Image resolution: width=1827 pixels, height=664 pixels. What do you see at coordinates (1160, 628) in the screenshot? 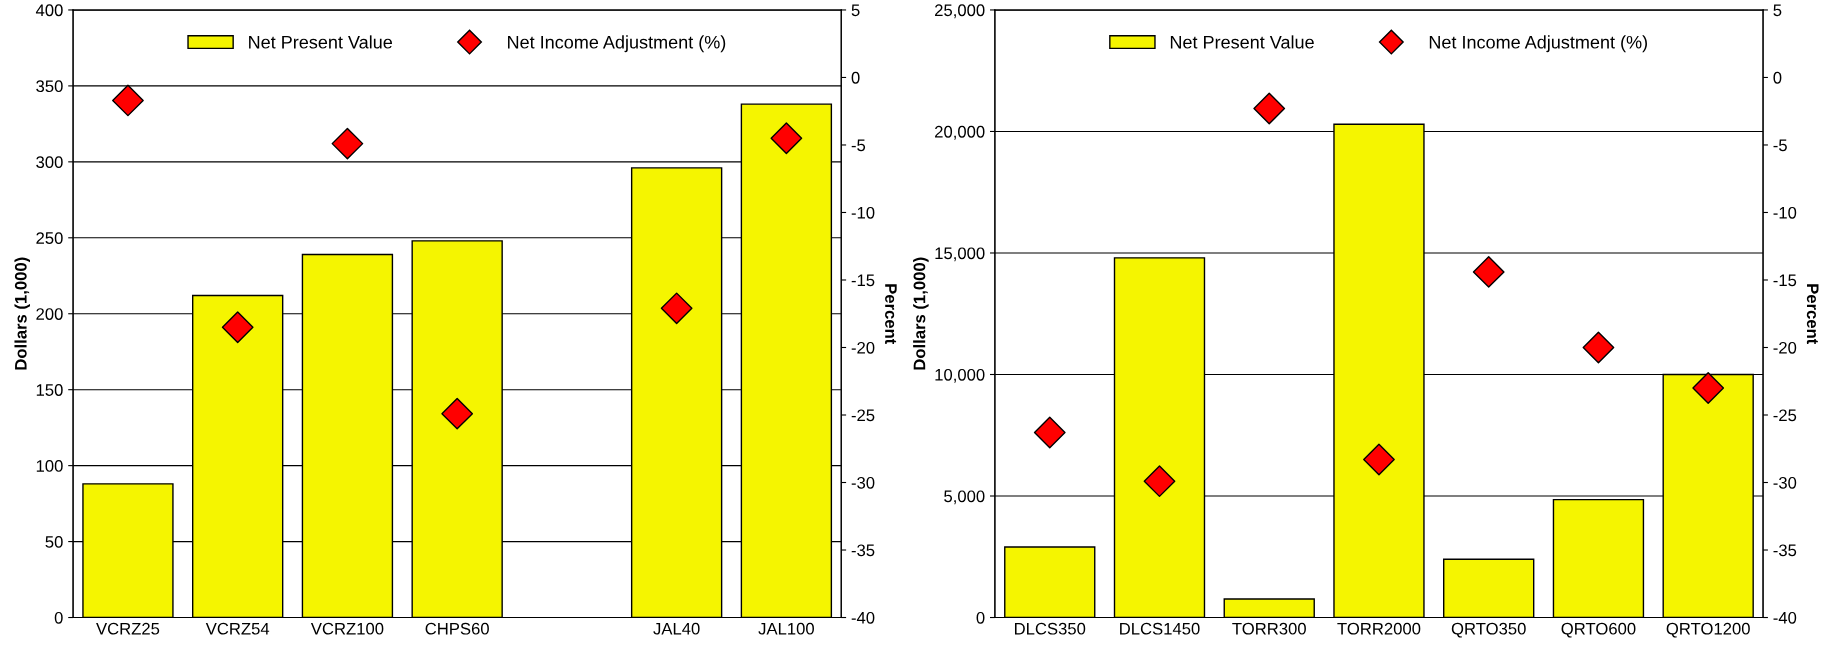
I see `x-tick-label: DLCS1450` at bounding box center [1160, 628].